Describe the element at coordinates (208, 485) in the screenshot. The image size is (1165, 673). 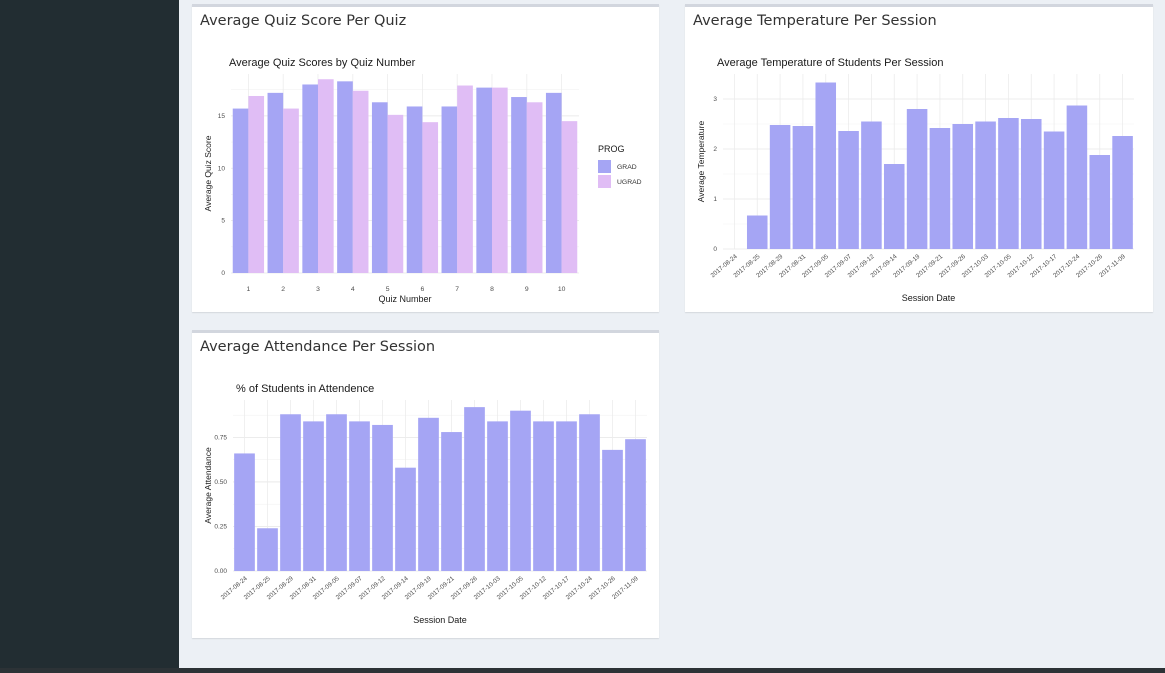
I see `y-axis-title: Average Attendance` at that location.